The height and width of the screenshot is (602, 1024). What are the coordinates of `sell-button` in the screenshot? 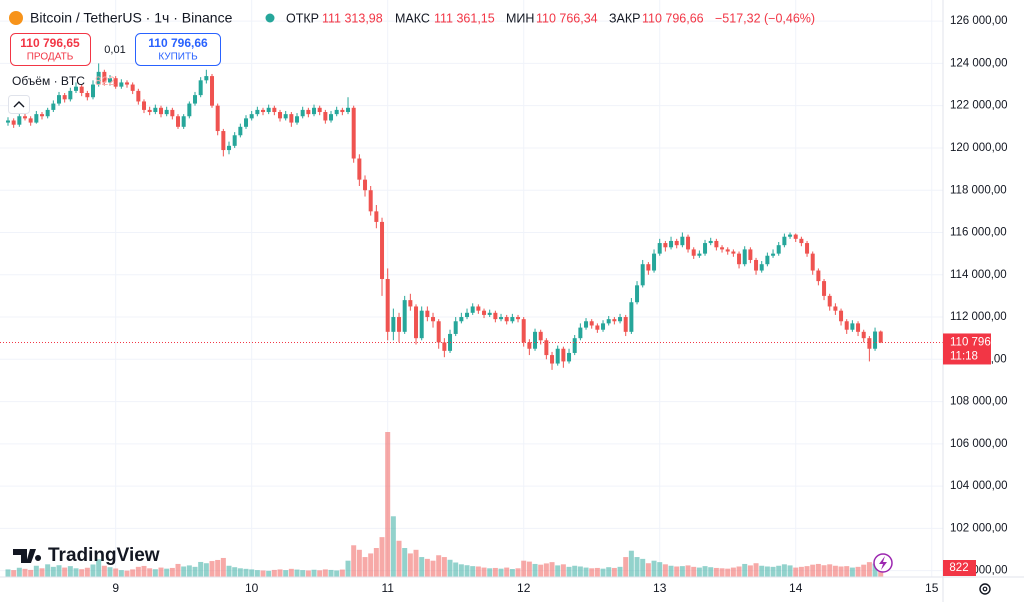 It's located at (50, 49).